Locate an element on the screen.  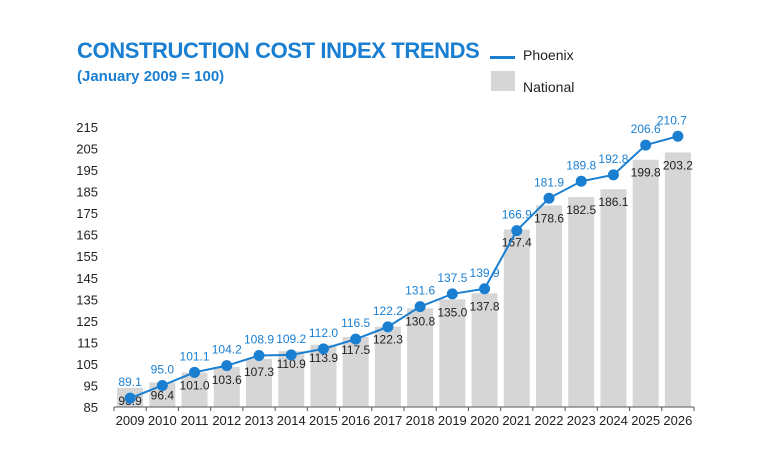
bar-value-label: 96.4 is located at coordinates (163, 395).